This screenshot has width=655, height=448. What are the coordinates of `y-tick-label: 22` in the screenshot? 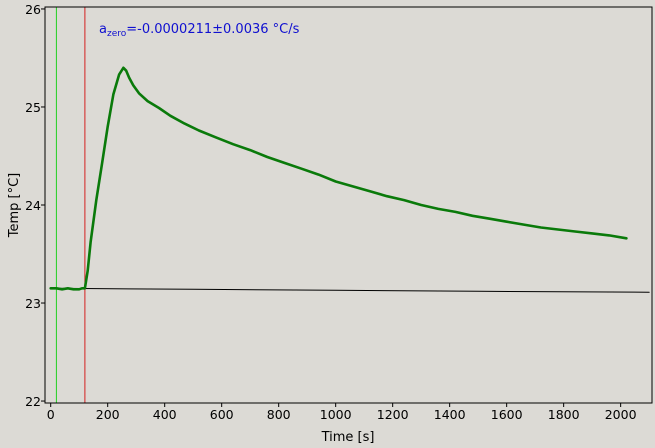 It's located at (33, 401).